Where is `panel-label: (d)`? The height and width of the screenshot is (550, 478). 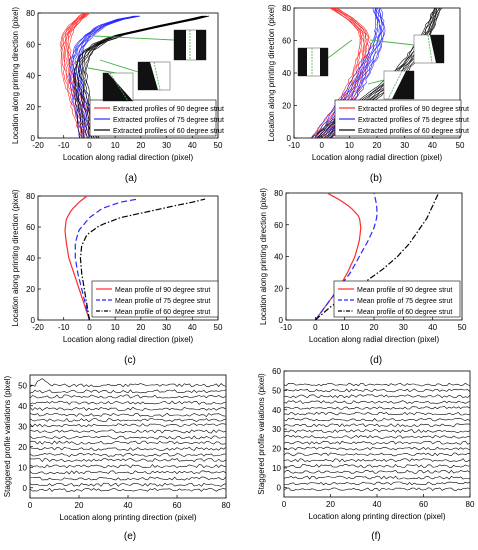 panel-label: (d) is located at coordinates (376, 360).